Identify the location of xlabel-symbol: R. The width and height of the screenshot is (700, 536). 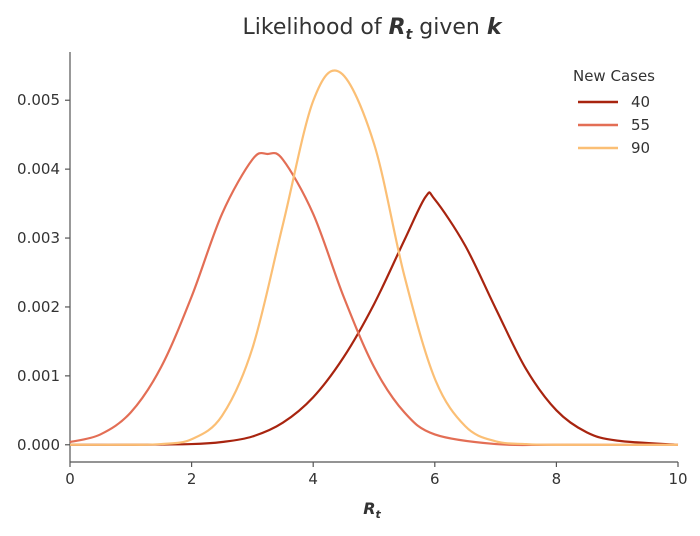
(369, 508).